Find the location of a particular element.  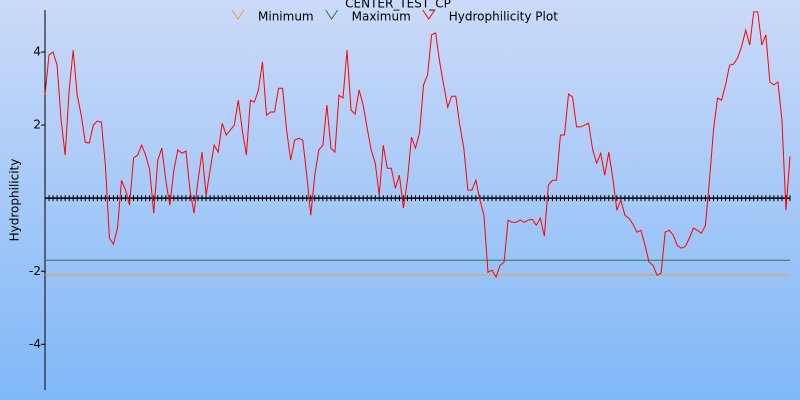

y-tick-label: -2 is located at coordinates (35, 271).